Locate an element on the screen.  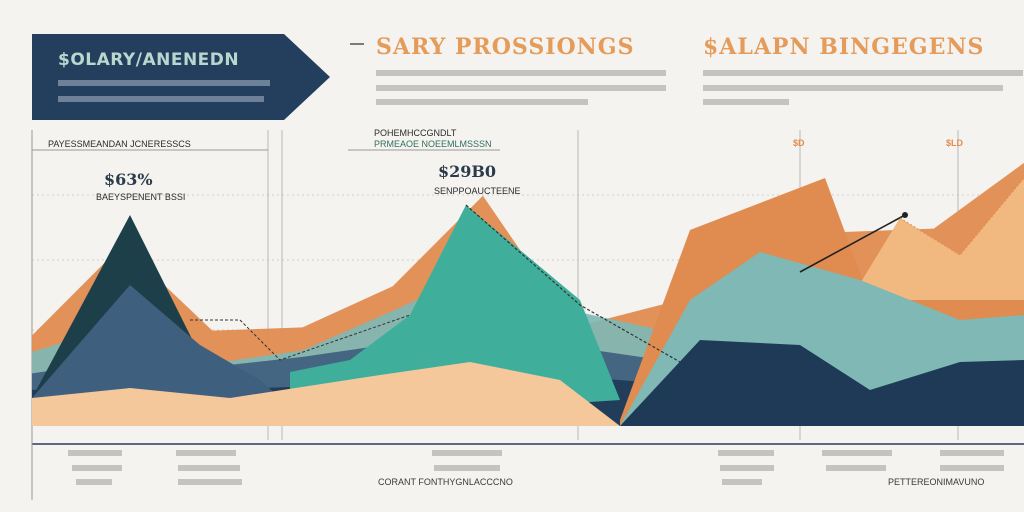
panel-label-top-left: PAYESSMEANDAN JCNERESSCS is located at coordinates (119, 144).